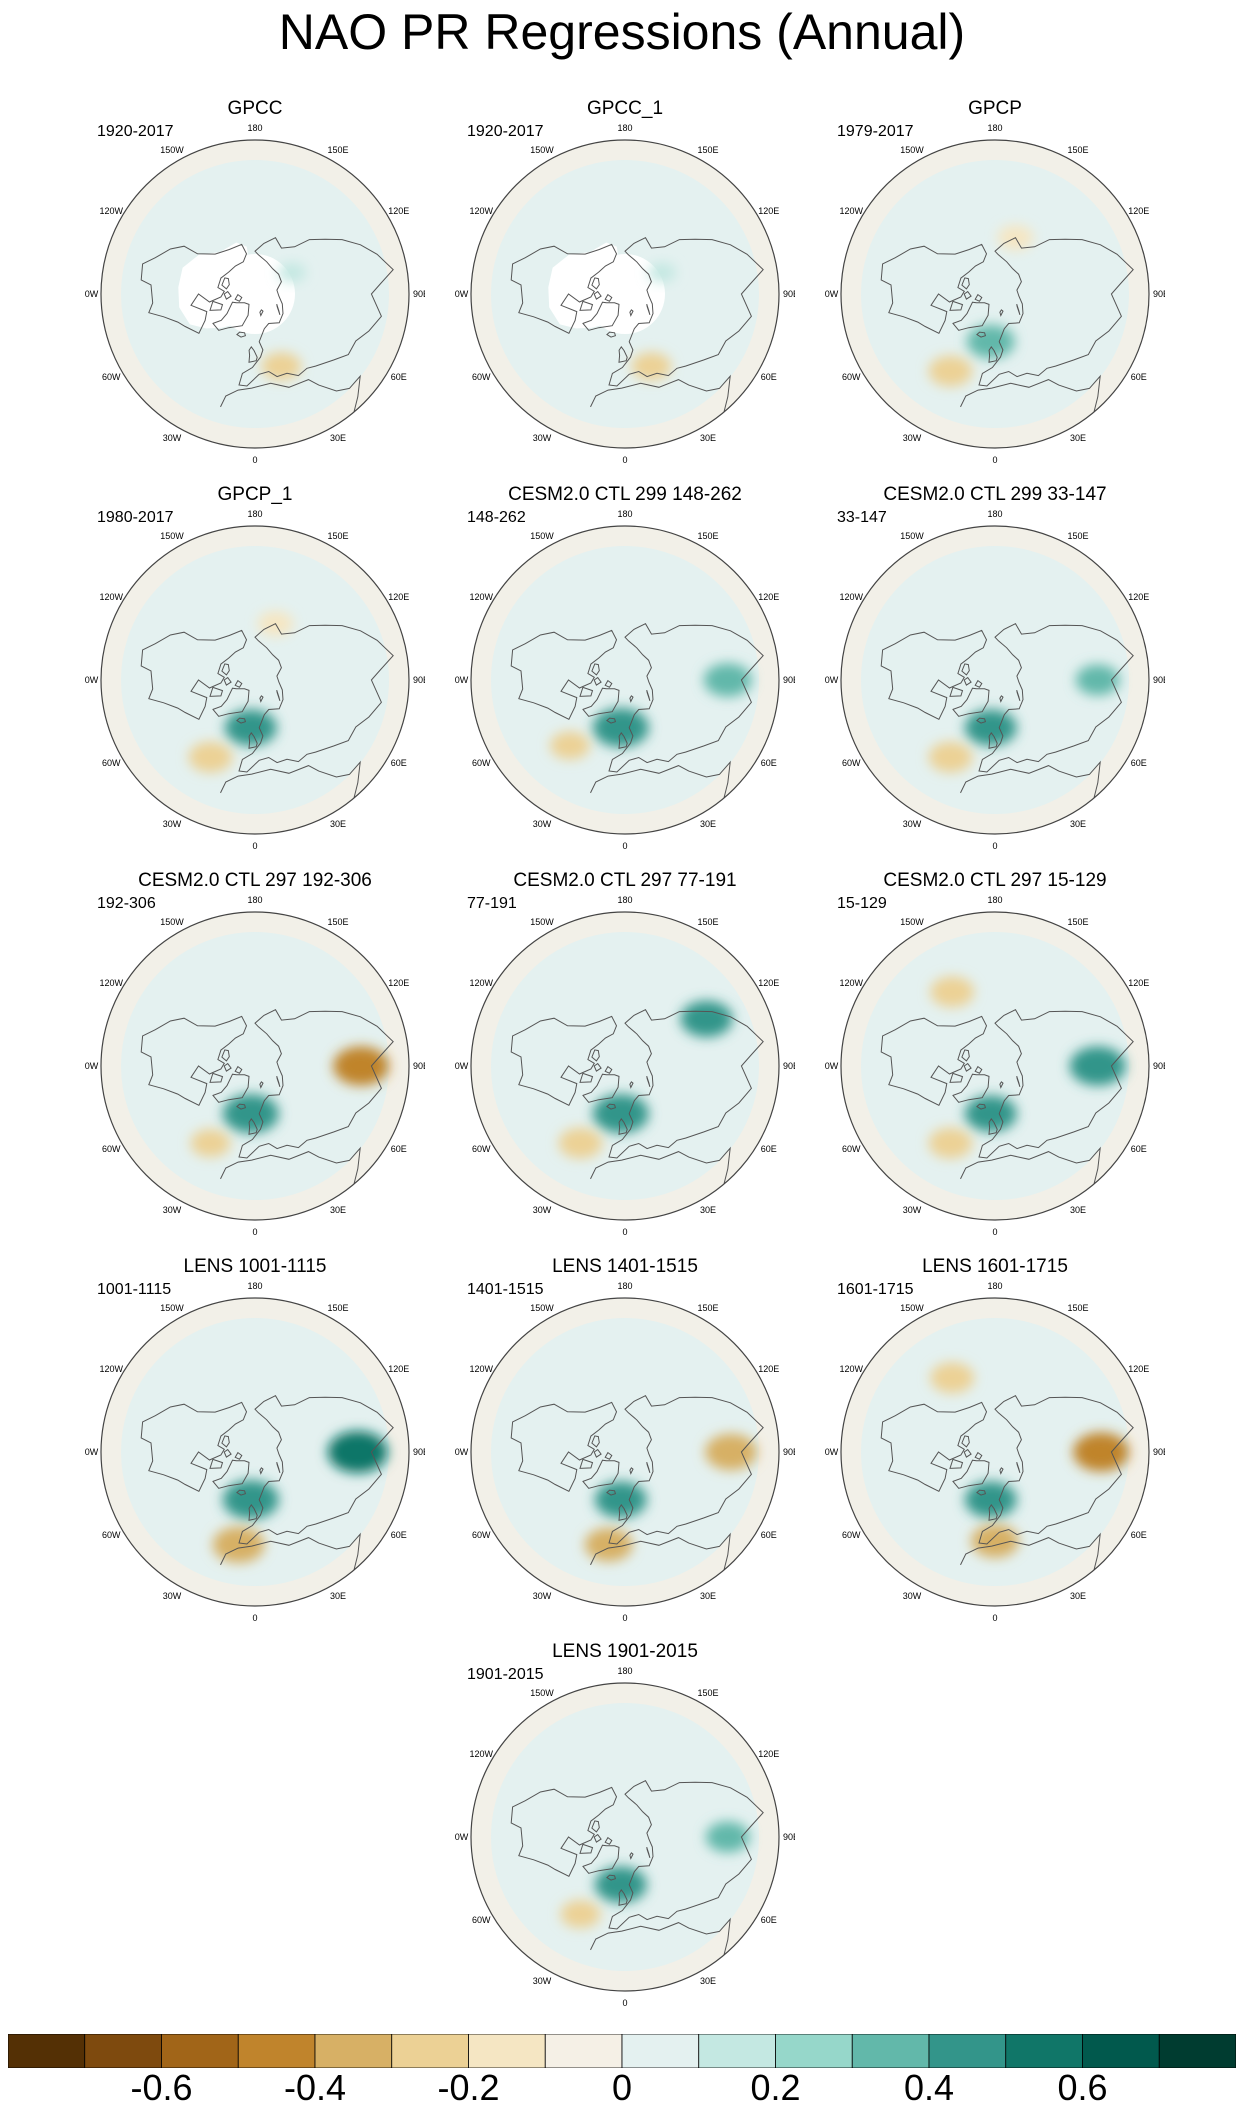  Describe the element at coordinates (337, 150) in the screenshot. I see `longitude-label: 150E` at that location.